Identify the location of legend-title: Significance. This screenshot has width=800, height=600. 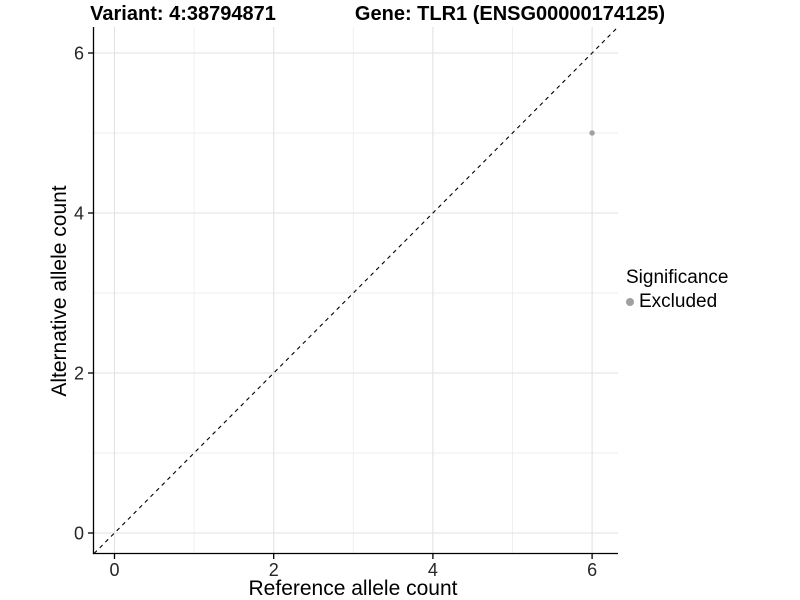
(677, 277).